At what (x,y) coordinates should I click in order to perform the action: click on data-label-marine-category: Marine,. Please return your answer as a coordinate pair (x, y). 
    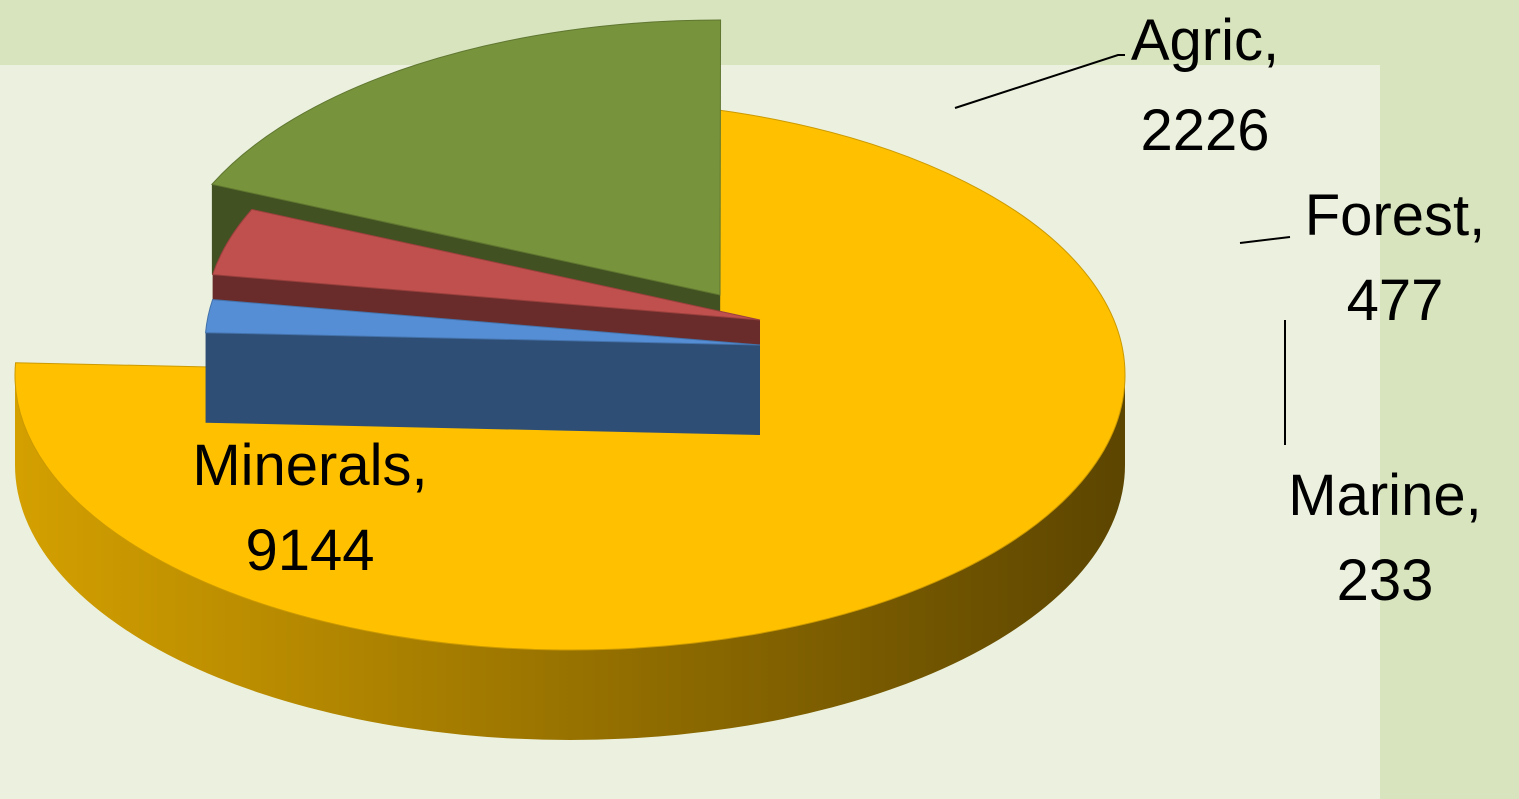
    Looking at the image, I should click on (1384, 495).